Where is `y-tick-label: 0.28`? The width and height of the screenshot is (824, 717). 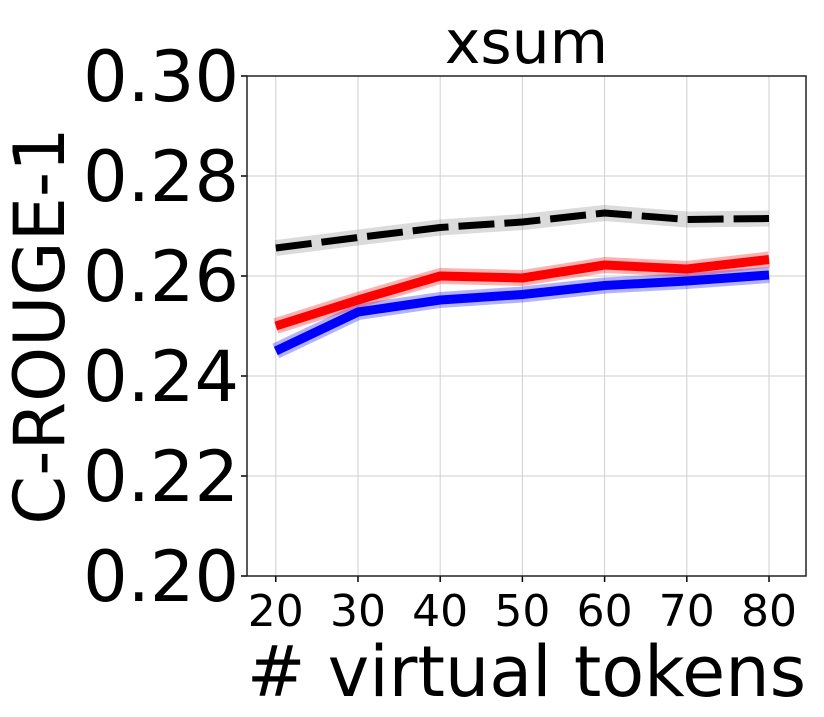
y-tick-label: 0.28 is located at coordinates (161, 177).